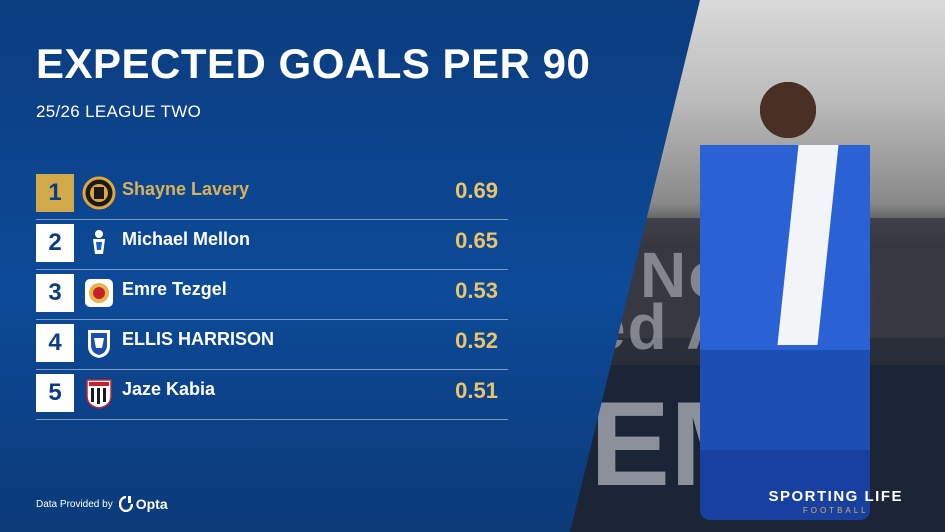 This screenshot has width=945, height=532. Describe the element at coordinates (119, 111) in the screenshot. I see `page-subtitle: 25/26 LEAGUE TWO` at that location.